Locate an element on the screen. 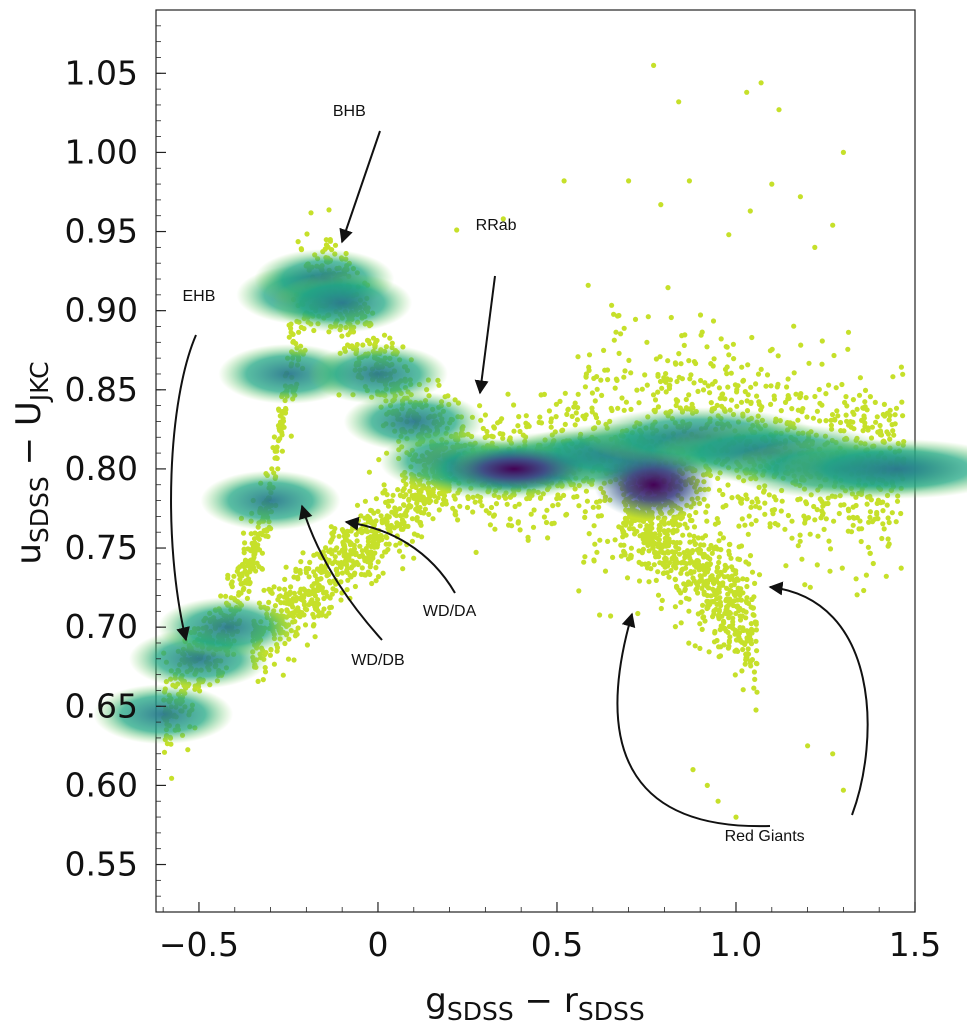 Image resolution: width=967 pixels, height=1024 pixels. density-blob is located at coordinates (270, 500).